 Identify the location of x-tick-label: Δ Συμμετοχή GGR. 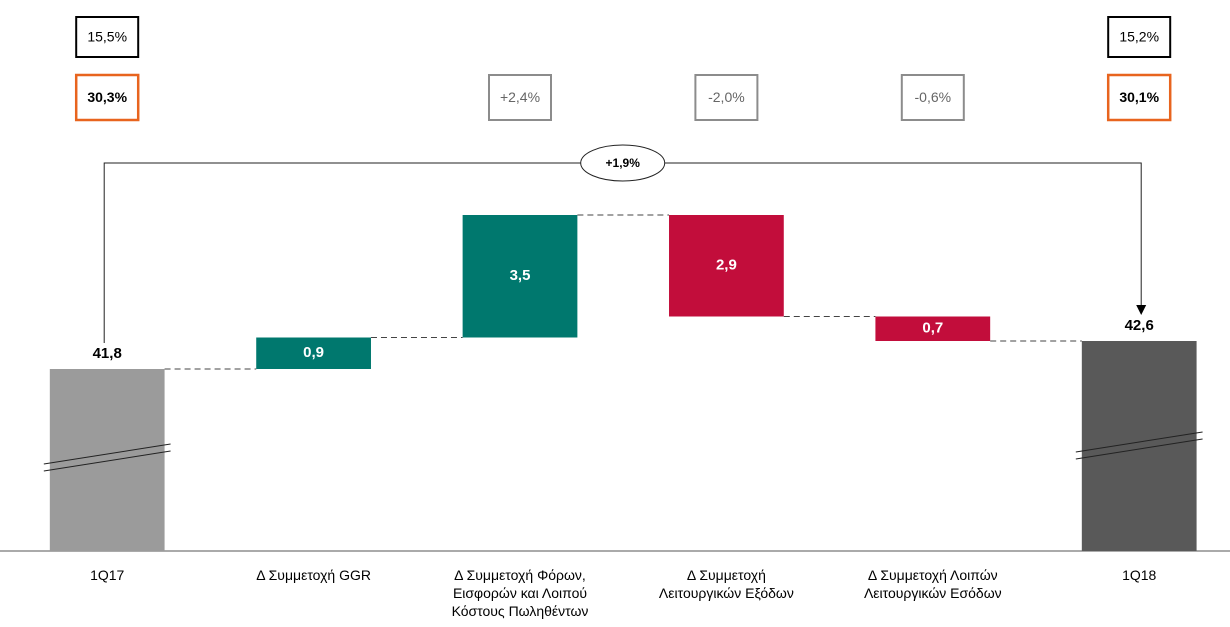
(313, 575).